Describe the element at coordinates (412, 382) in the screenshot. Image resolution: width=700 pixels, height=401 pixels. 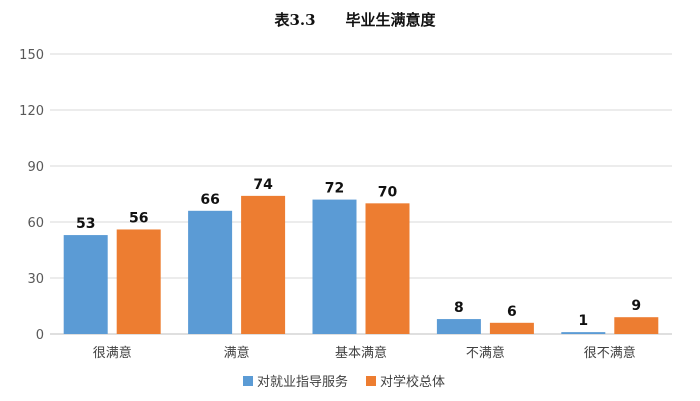
I see `legend-label: 对学校总体` at that location.